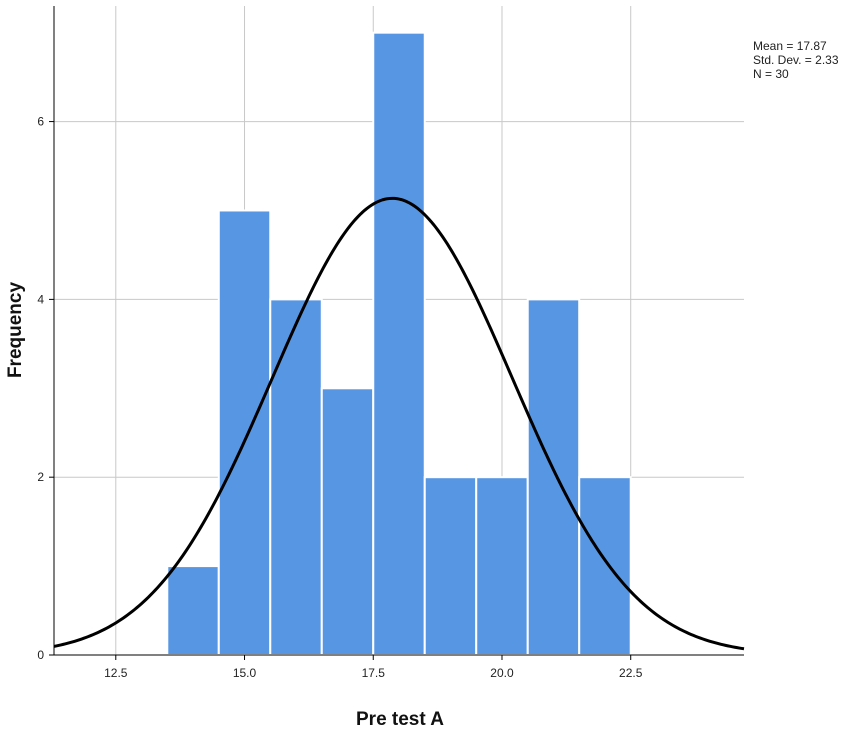 This screenshot has width=851, height=736. What do you see at coordinates (40, 655) in the screenshot?
I see `y-tick-label: 0` at bounding box center [40, 655].